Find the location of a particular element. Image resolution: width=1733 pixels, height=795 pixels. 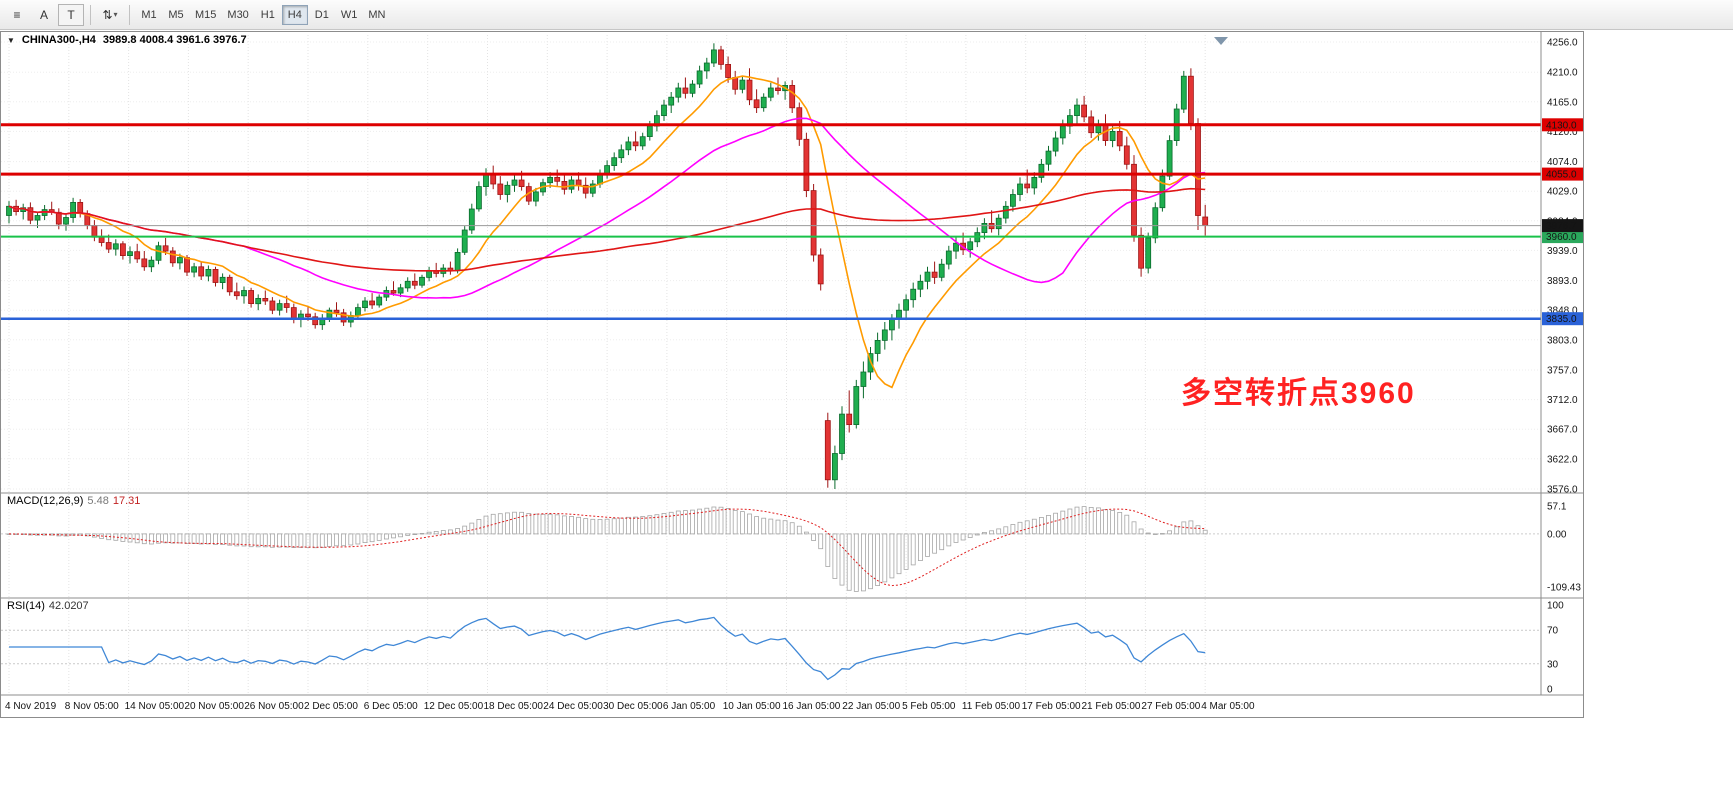

level-price-tag: 3960.0 is located at coordinates (1562, 237).